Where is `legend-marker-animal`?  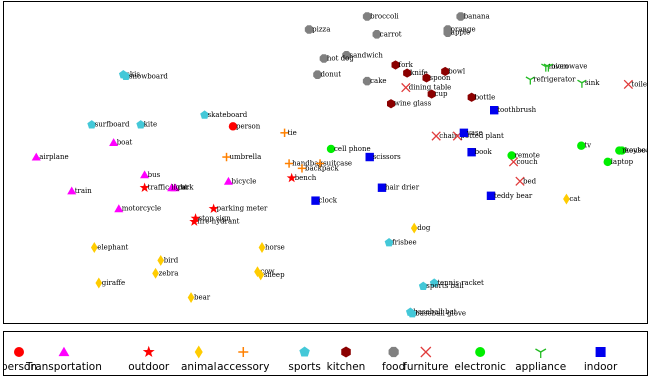 legend-marker-animal is located at coordinates (198, 352).